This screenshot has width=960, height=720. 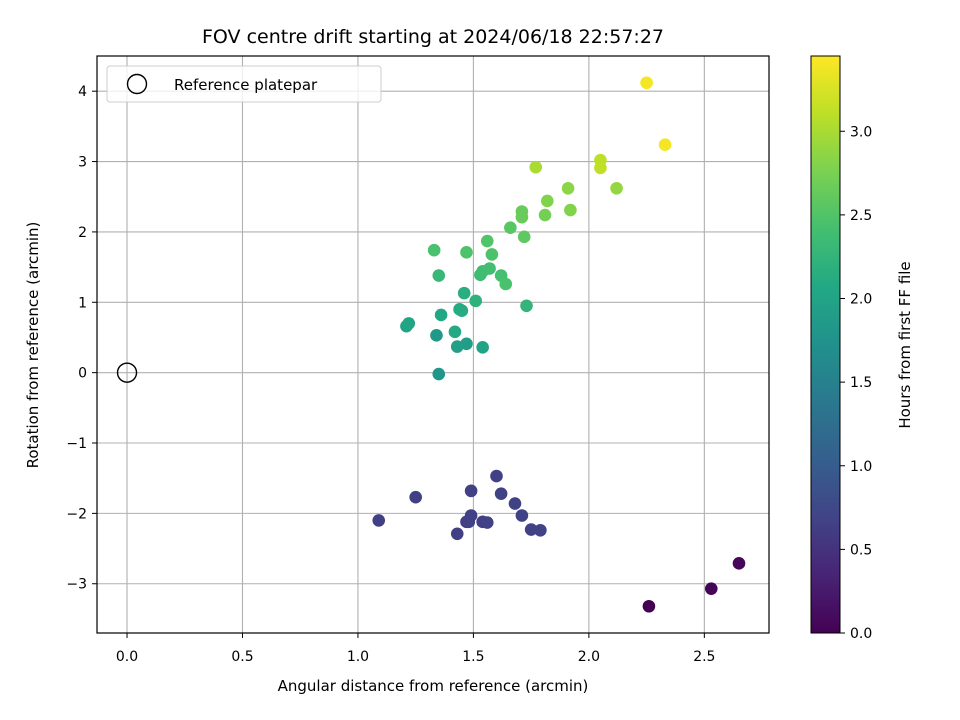 What do you see at coordinates (861, 383) in the screenshot?
I see `colorbar-tick-label: 1.5` at bounding box center [861, 383].